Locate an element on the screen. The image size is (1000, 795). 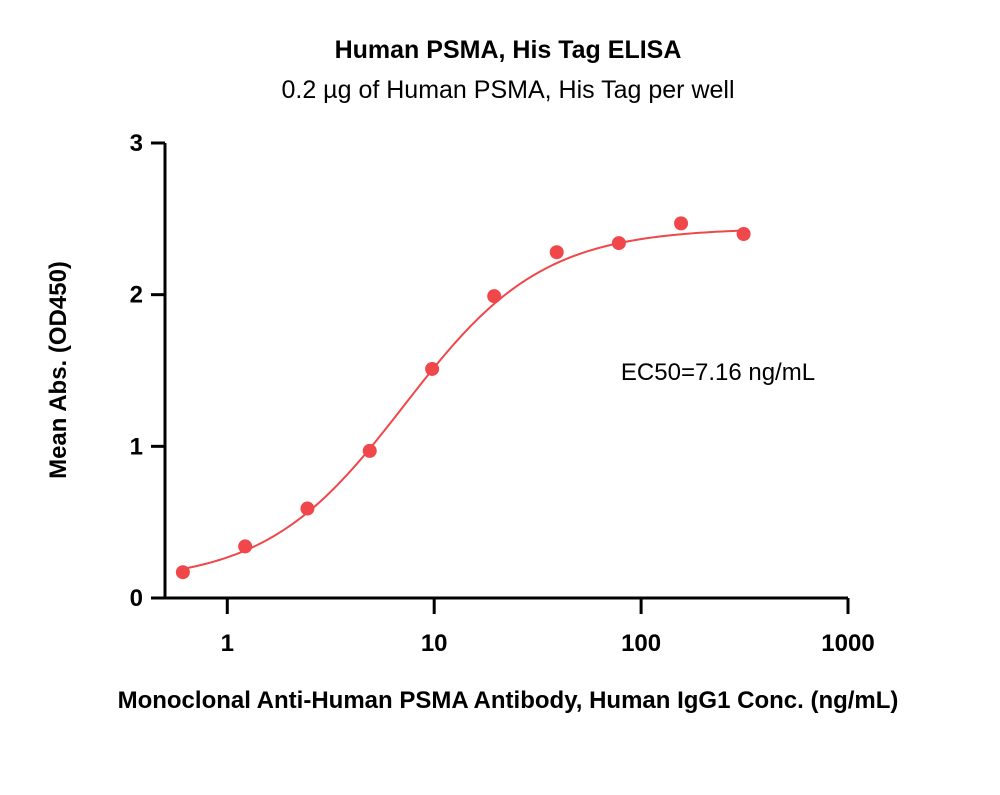
ec50-annotation: EC50=7.16 ng/mL is located at coordinates (718, 372).